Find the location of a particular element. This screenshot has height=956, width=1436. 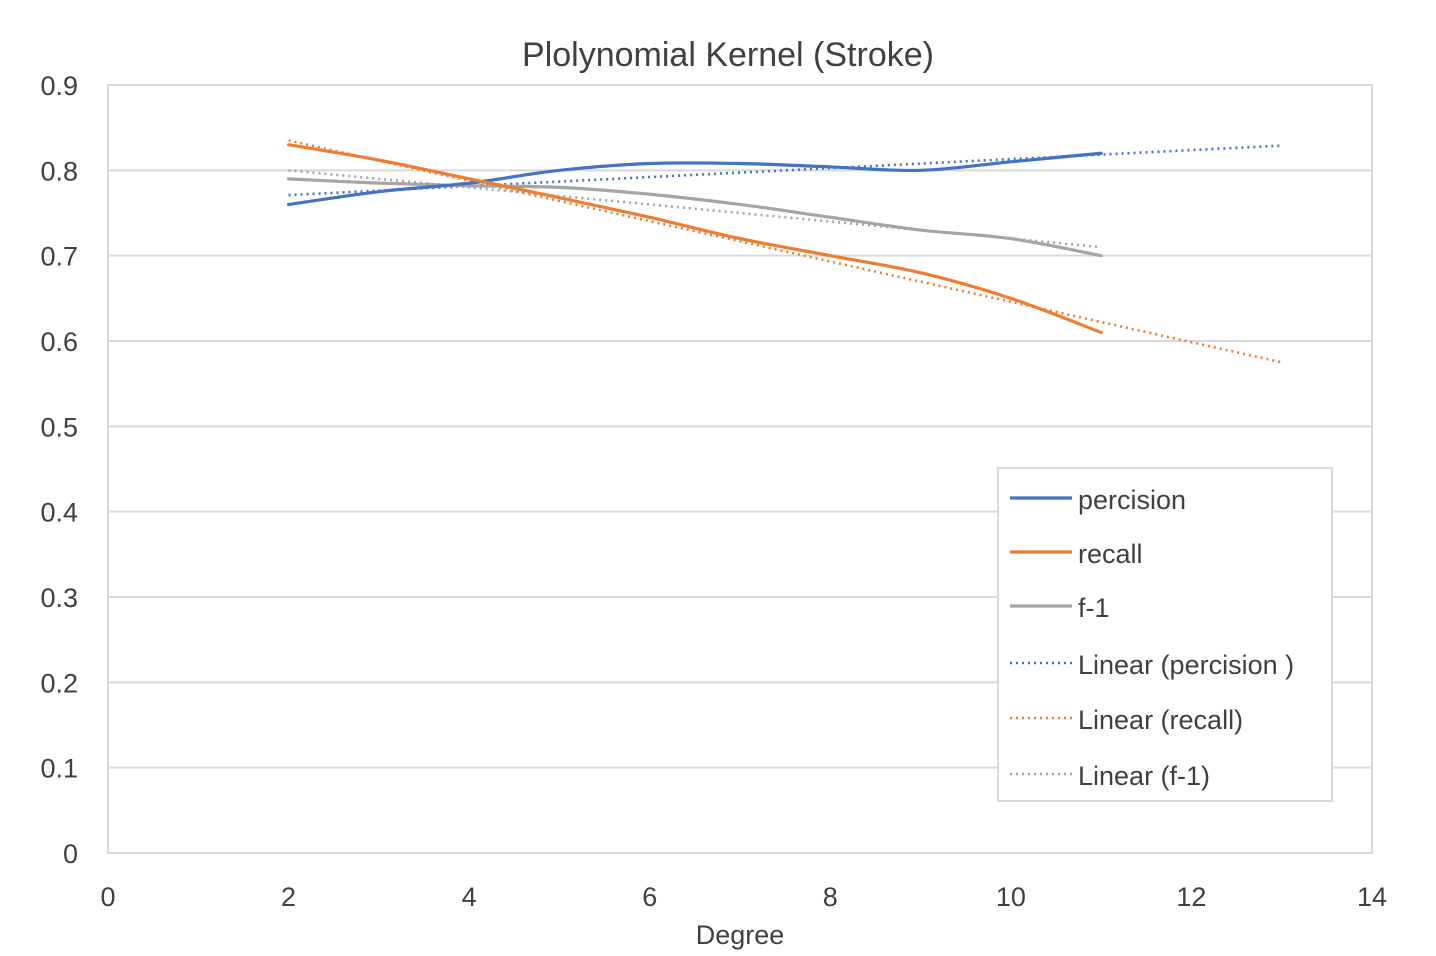

y-tick-label: 0.7 is located at coordinates (59, 257).